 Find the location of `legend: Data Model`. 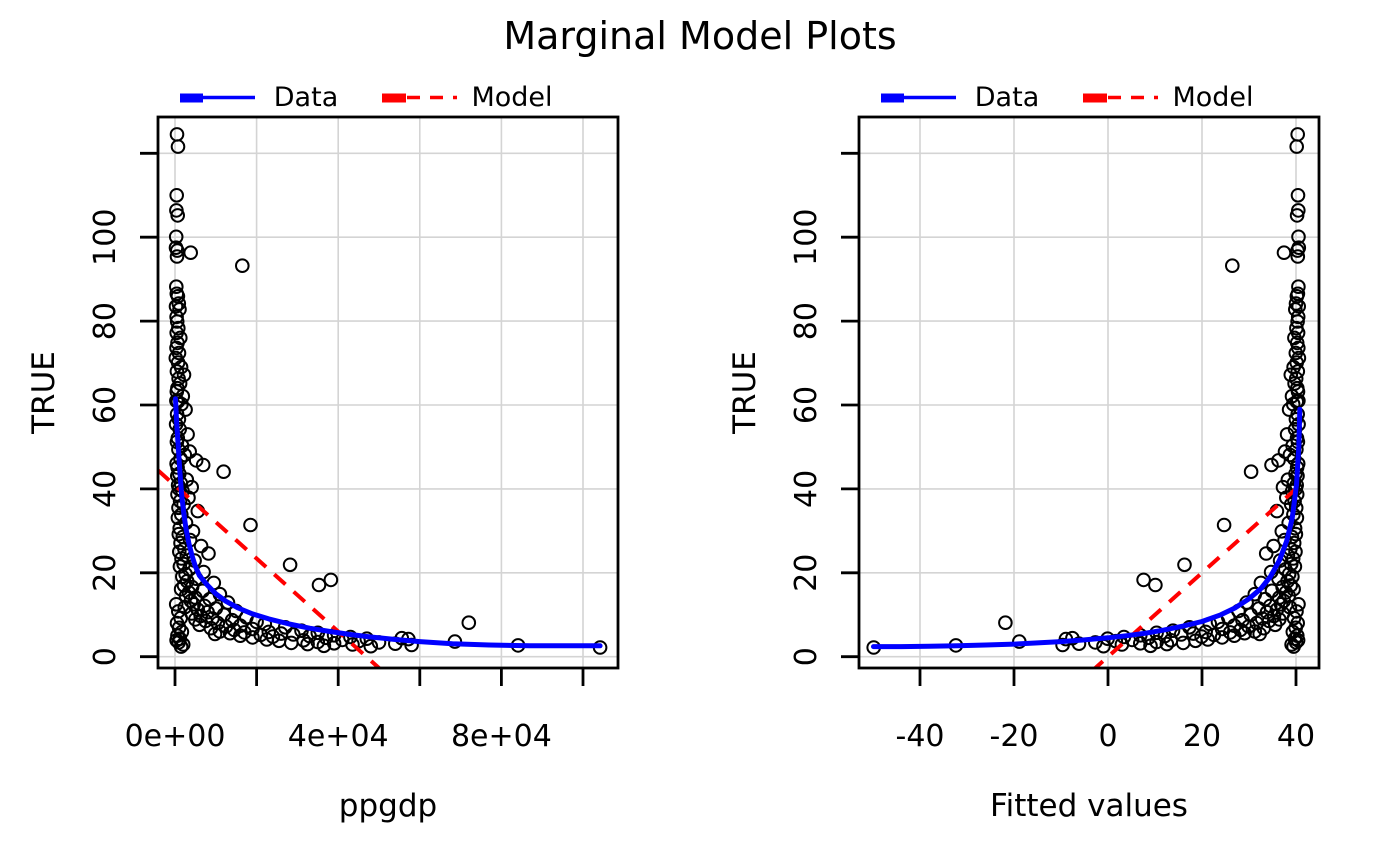

legend: Data Model is located at coordinates (366, 97).